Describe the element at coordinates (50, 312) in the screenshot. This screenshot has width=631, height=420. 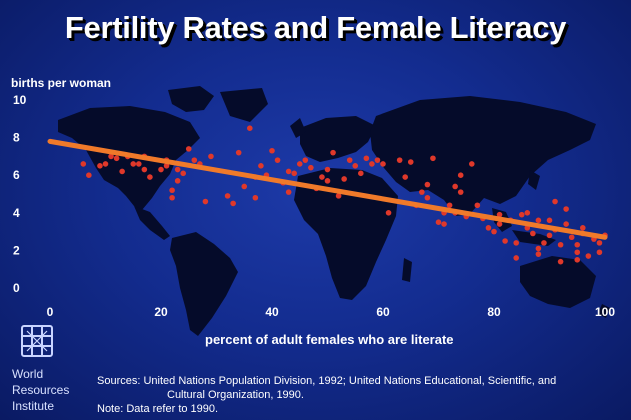
I see `x-tick-label: 0` at that location.